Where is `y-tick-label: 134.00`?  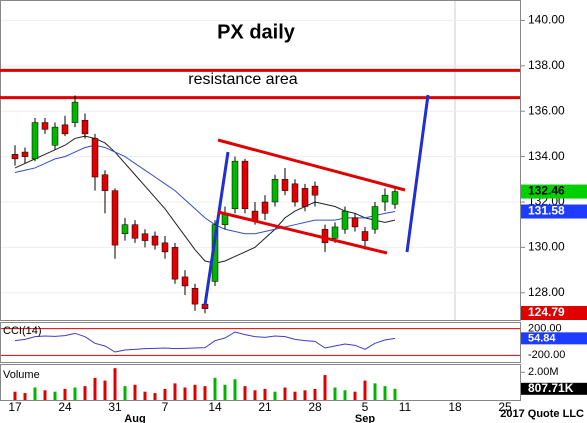
y-tick-label: 134.00 is located at coordinates (546, 156).